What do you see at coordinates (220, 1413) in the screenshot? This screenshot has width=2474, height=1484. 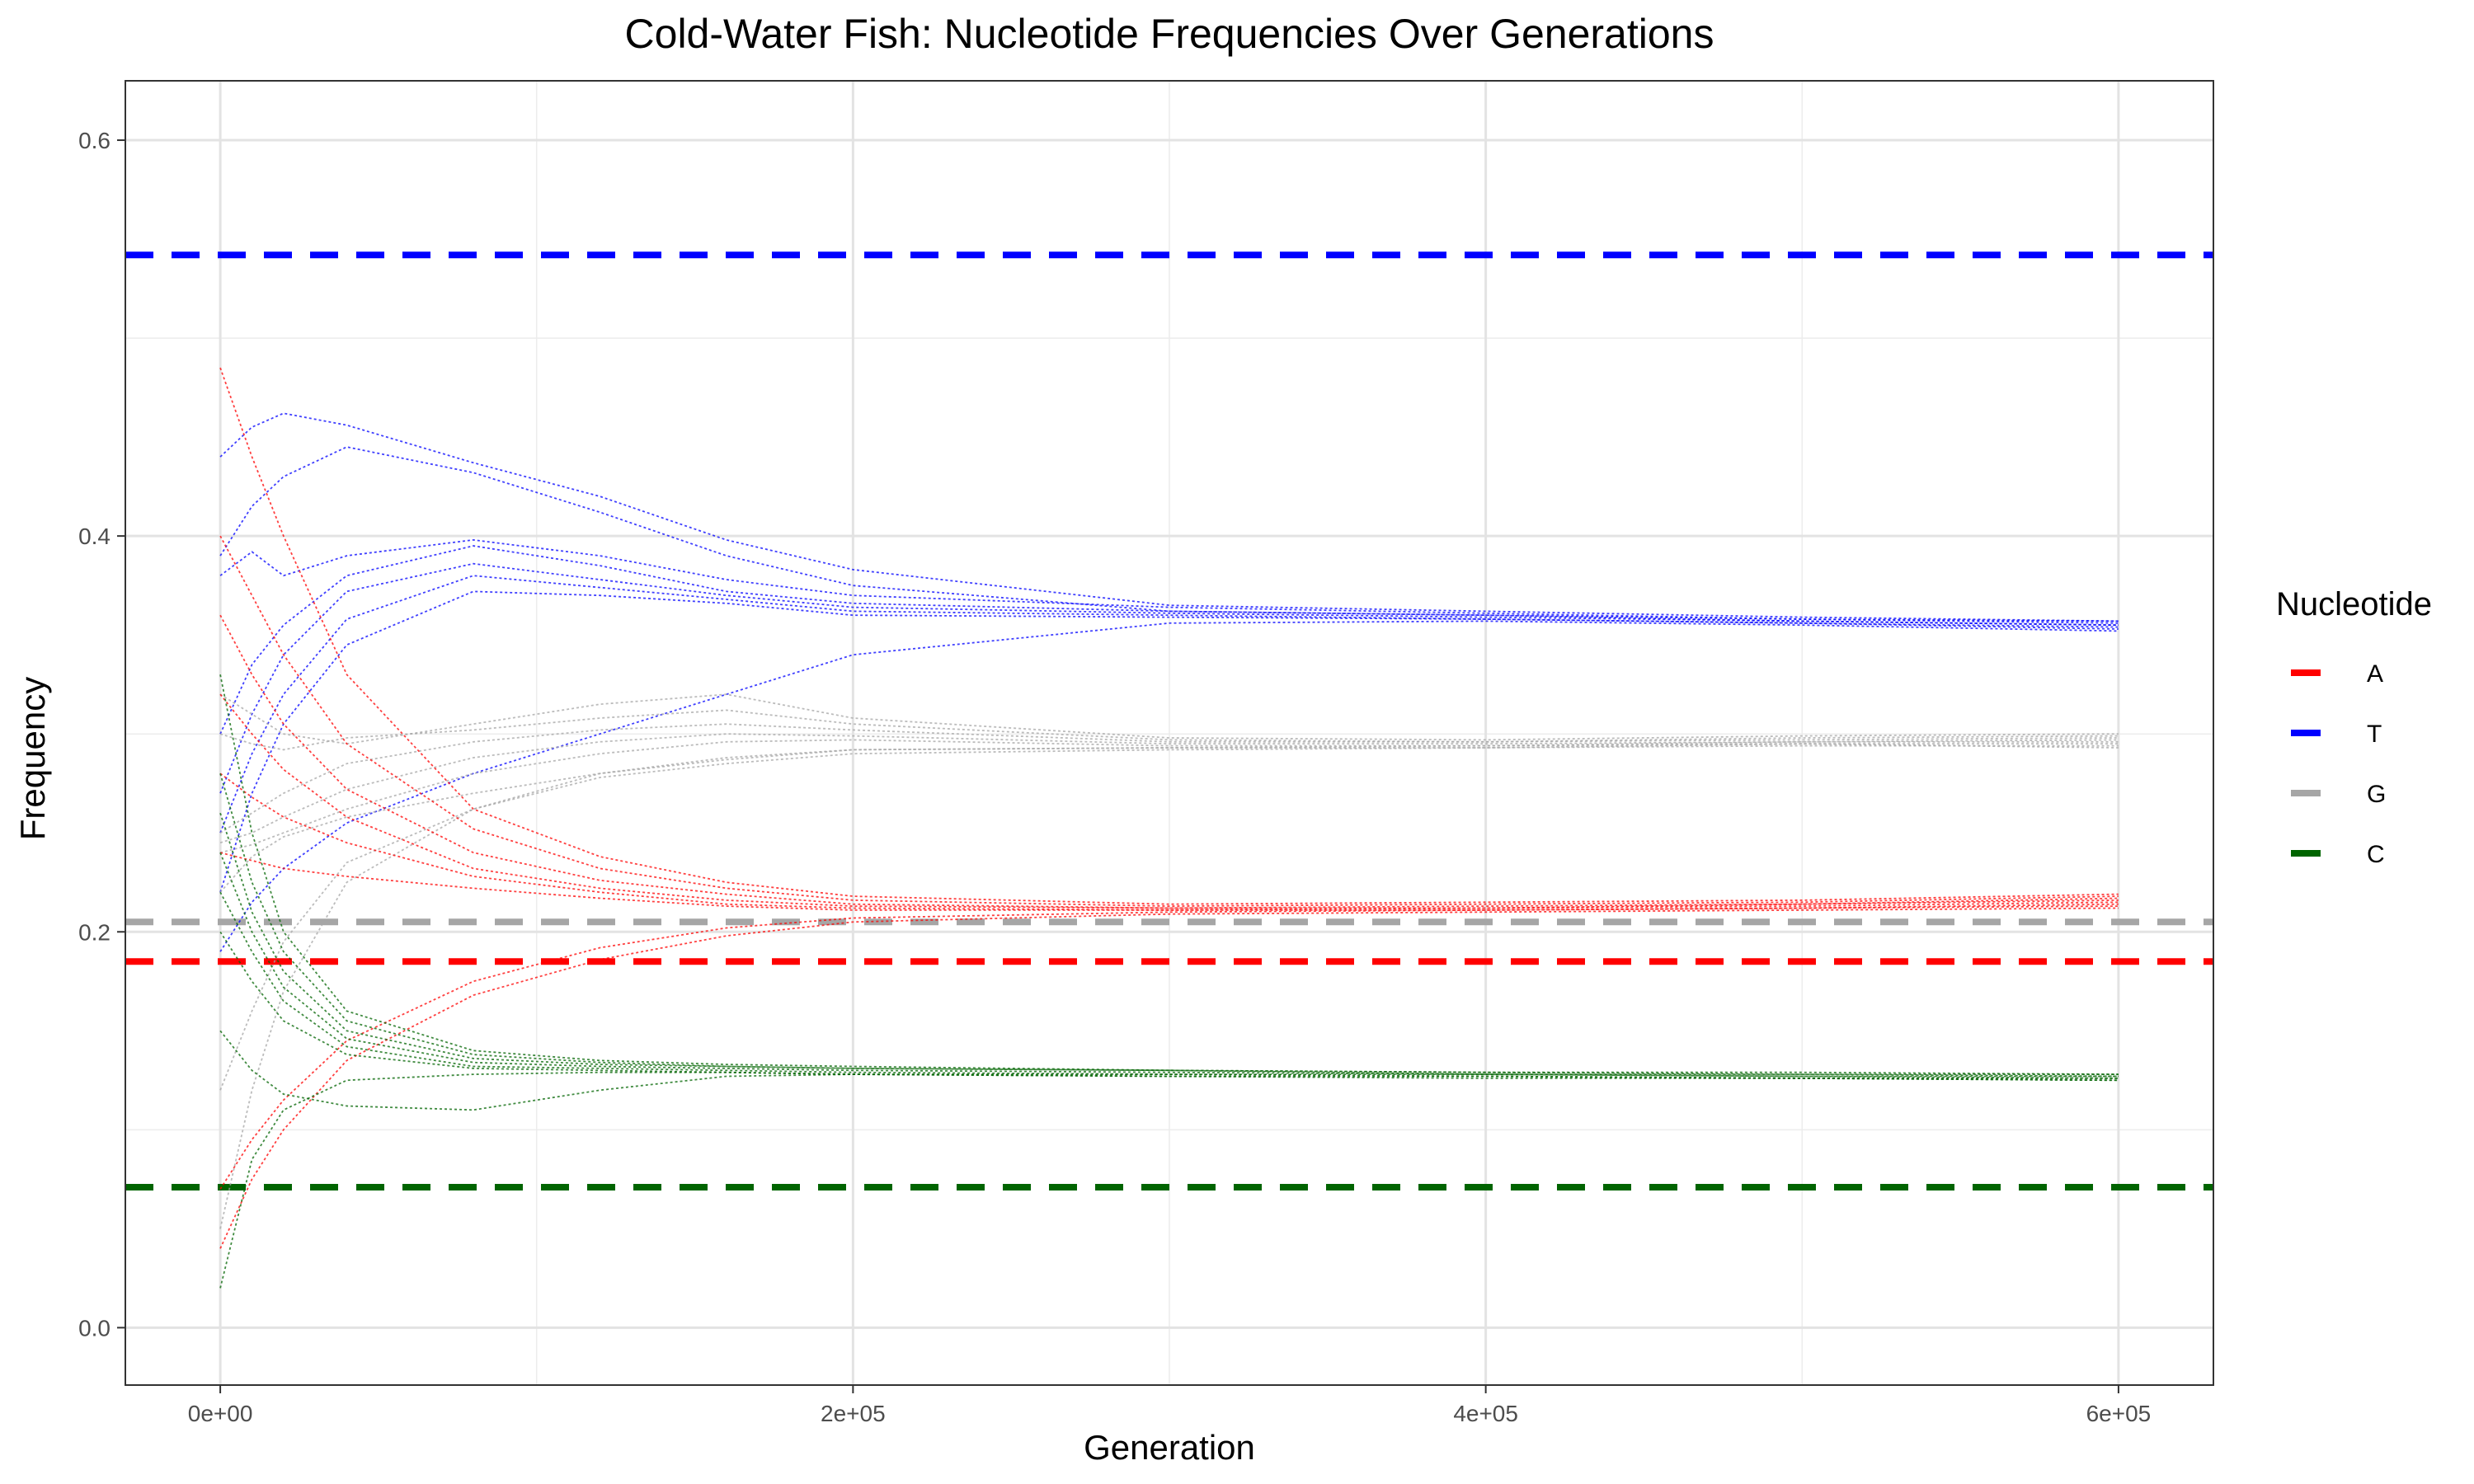 I see `x-tick-label: 0e+00` at bounding box center [220, 1413].